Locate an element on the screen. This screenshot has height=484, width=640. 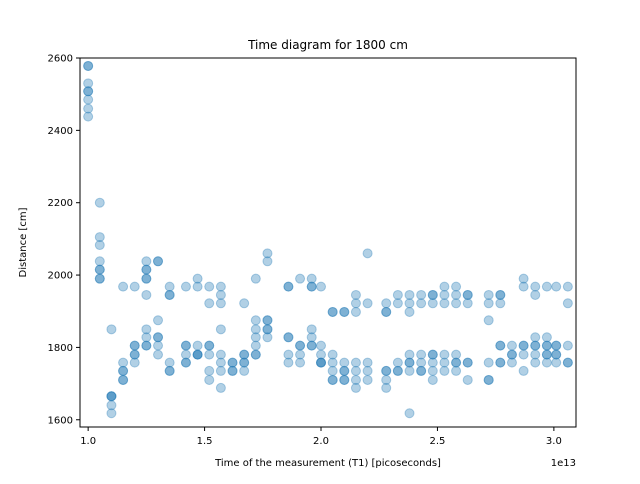
x-axis-ticks: 1.0 1.5 2.0 2.5 3.0 is located at coordinates (321, 437).